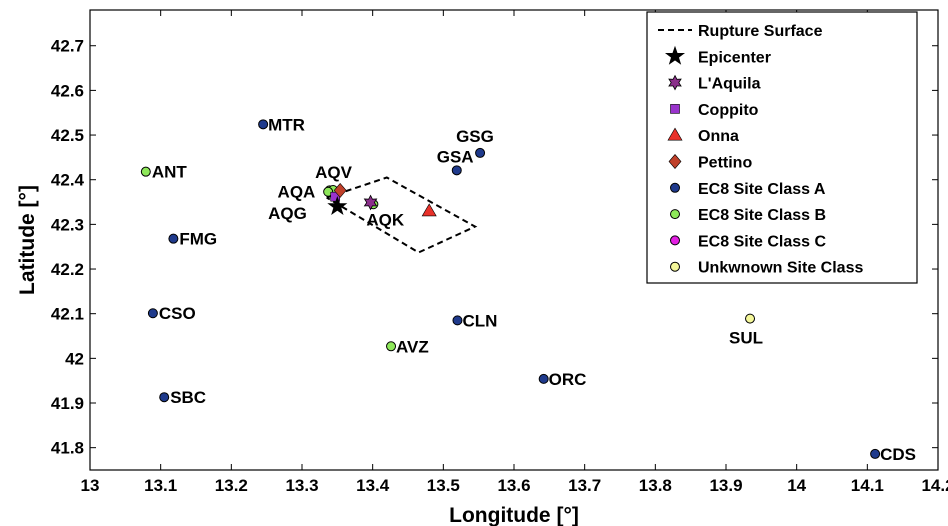 Image resolution: width=948 pixels, height=526 pixels. What do you see at coordinates (188, 397) in the screenshot?
I see `site-label-sbc: SBC` at bounding box center [188, 397].